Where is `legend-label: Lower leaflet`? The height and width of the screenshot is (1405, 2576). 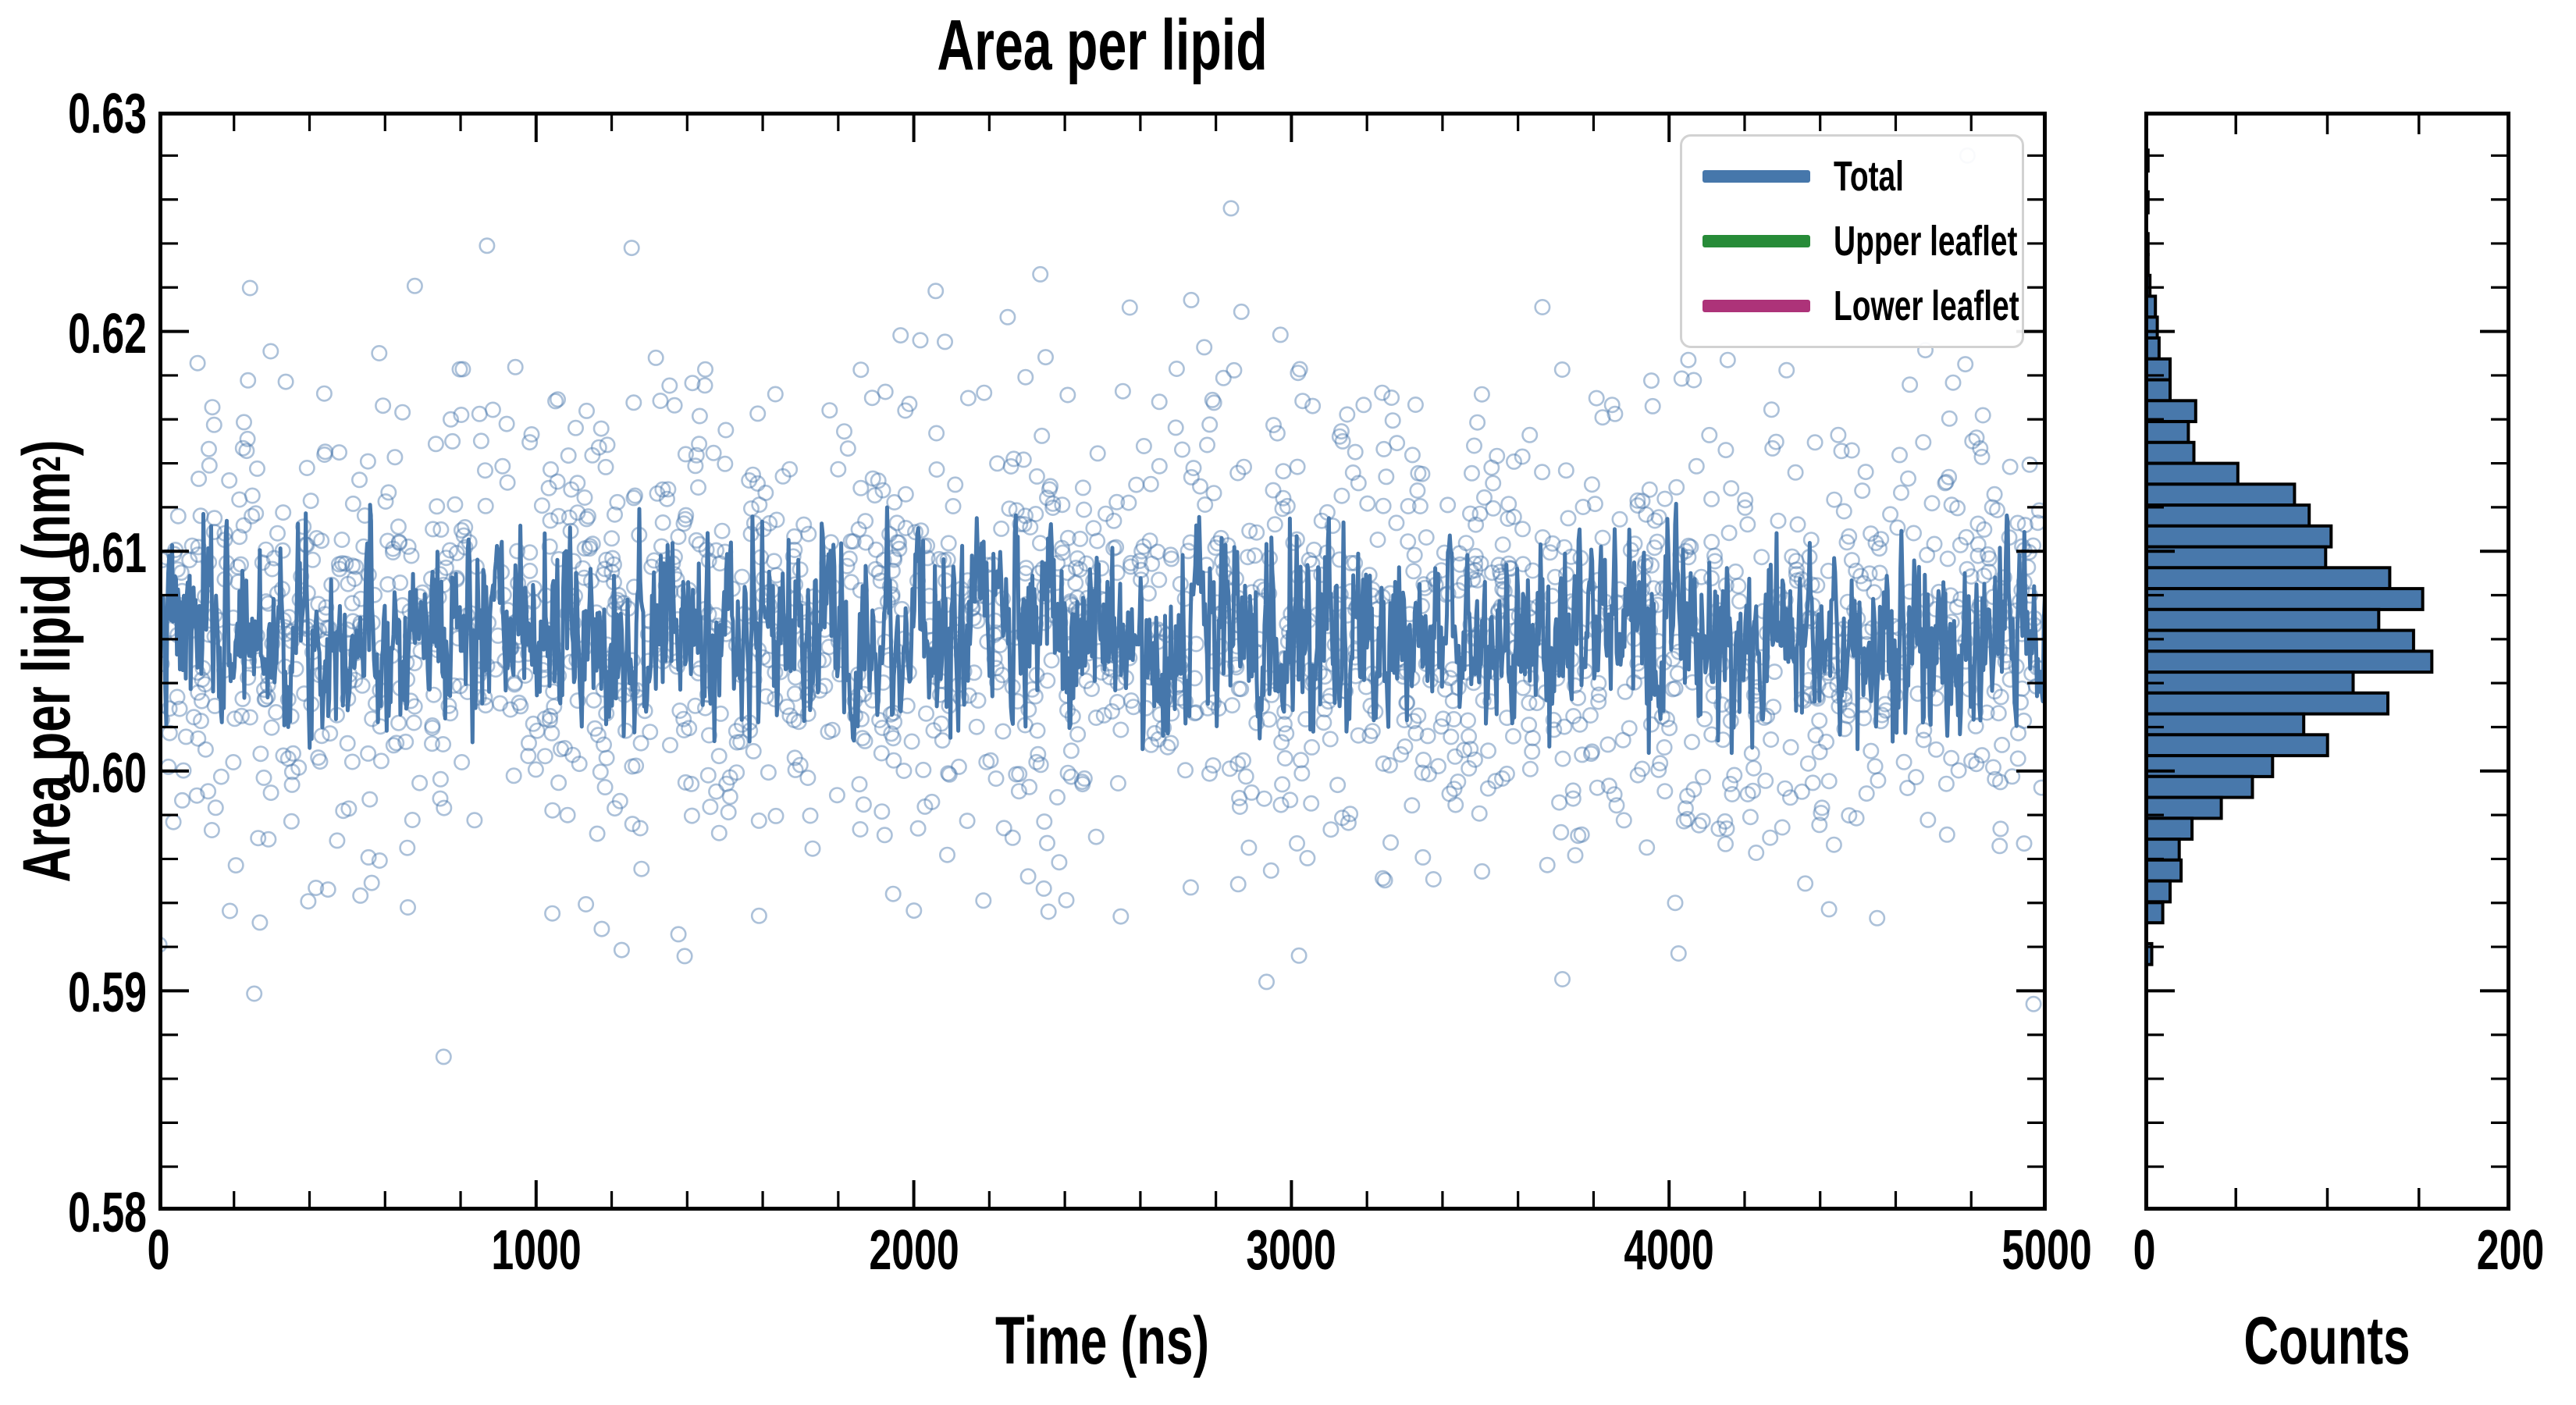 legend-label: Lower leaflet is located at coordinates (1926, 305).